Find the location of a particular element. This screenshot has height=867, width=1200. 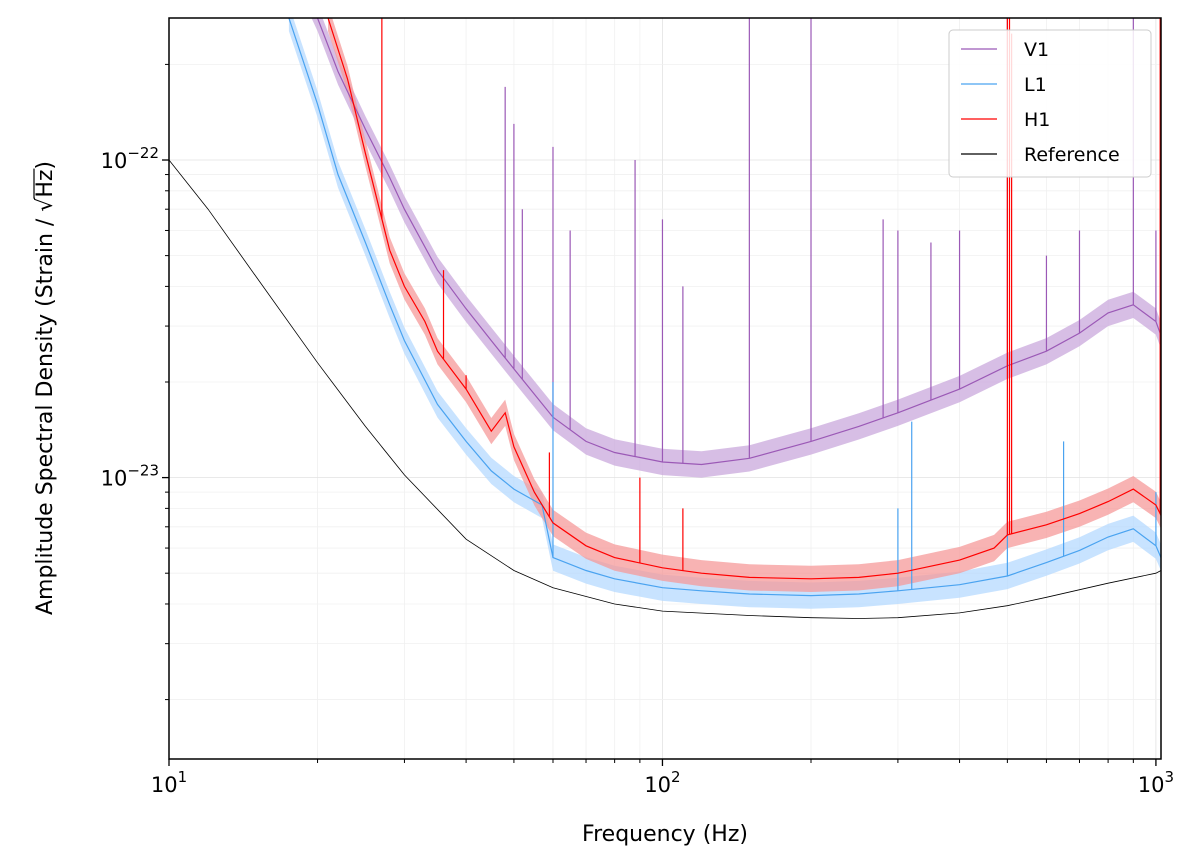

legend-label-h1: H1 is located at coordinates (1037, 120).